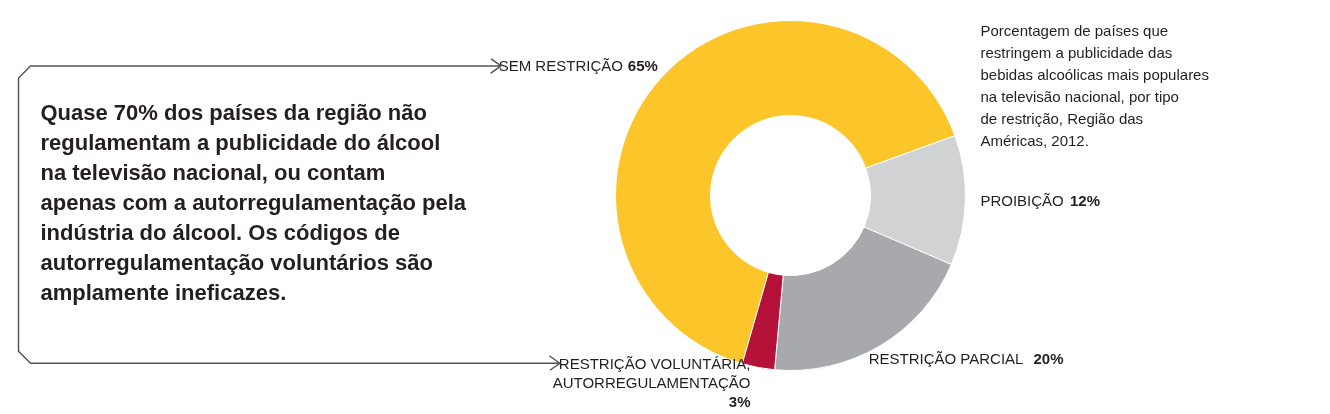  Describe the element at coordinates (651, 372) in the screenshot. I see `slice-label: RESTRIÇÃO VOLUNTÁRIA, AUTORREGULAMENTAÇÃO` at that location.